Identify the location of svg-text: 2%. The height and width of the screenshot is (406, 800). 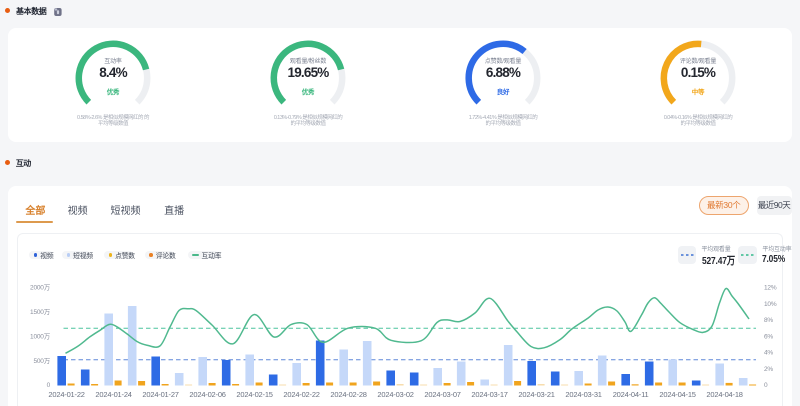
(768, 369).